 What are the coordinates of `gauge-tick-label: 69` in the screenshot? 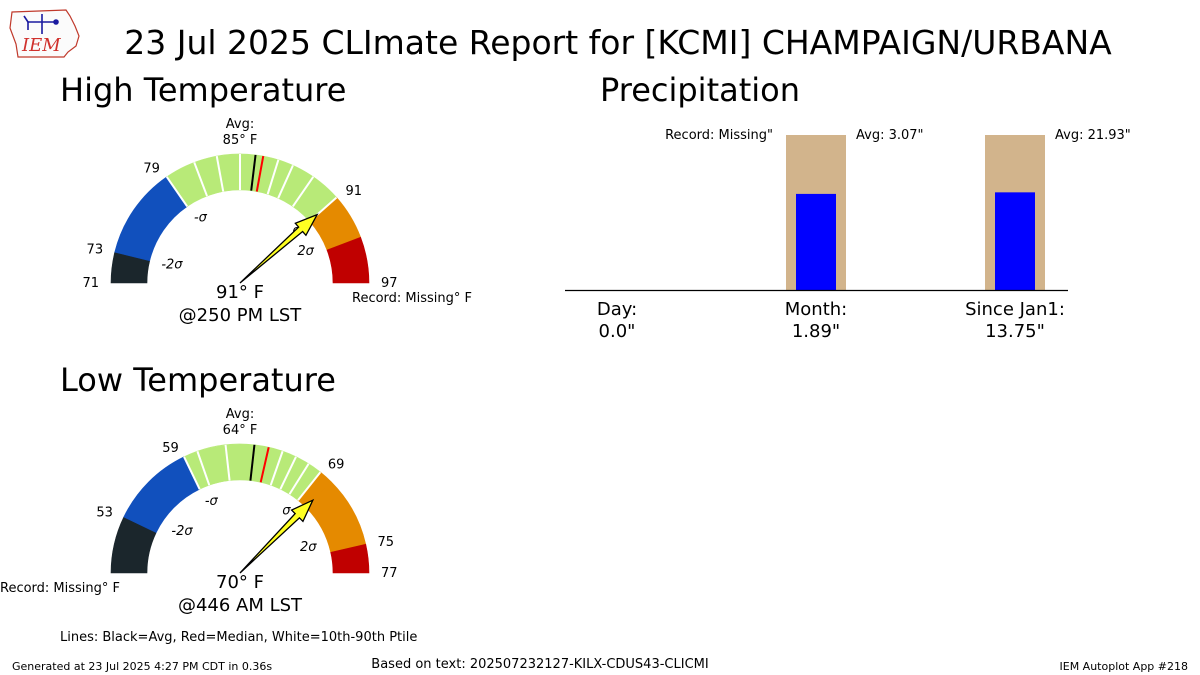 It's located at (336, 464).